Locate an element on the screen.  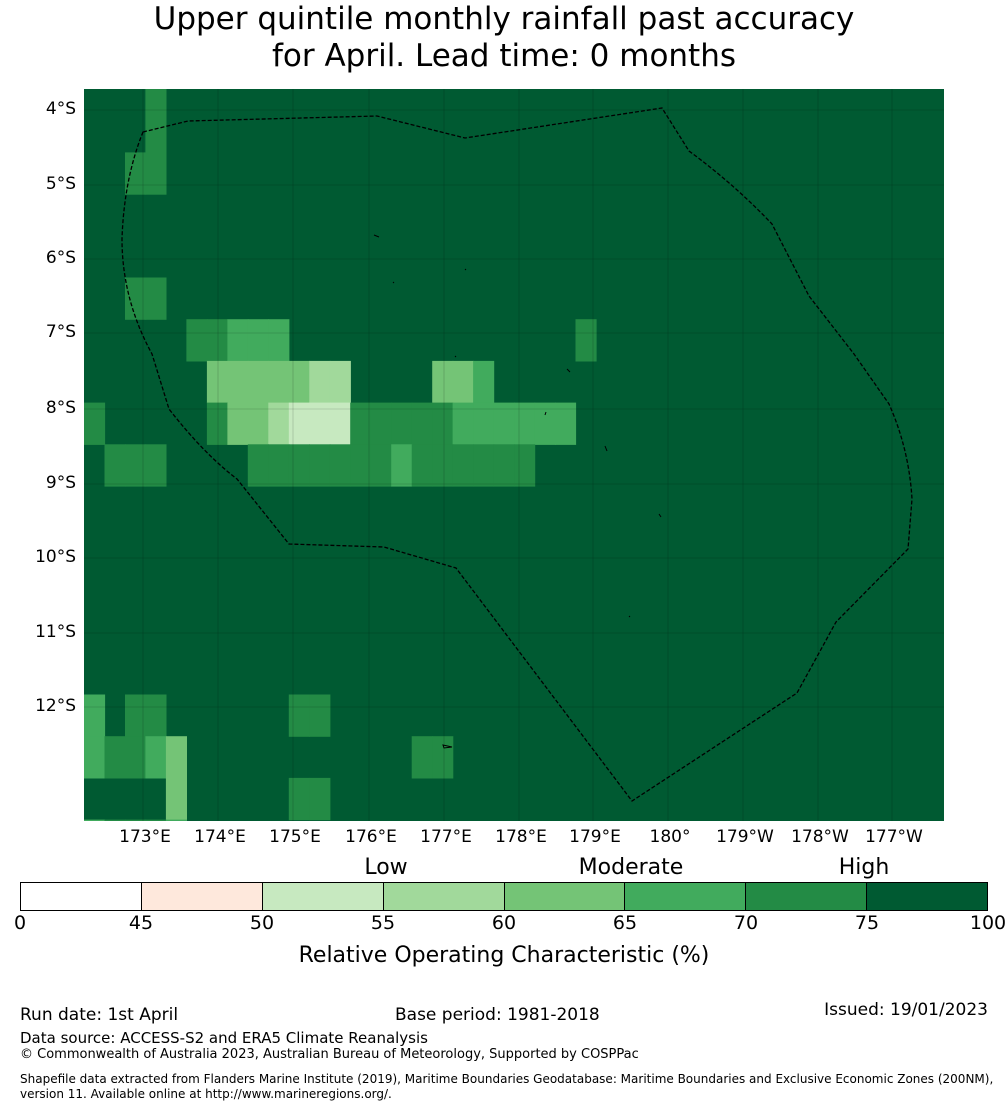
colorbar-tick-label: 65 is located at coordinates (625, 923).